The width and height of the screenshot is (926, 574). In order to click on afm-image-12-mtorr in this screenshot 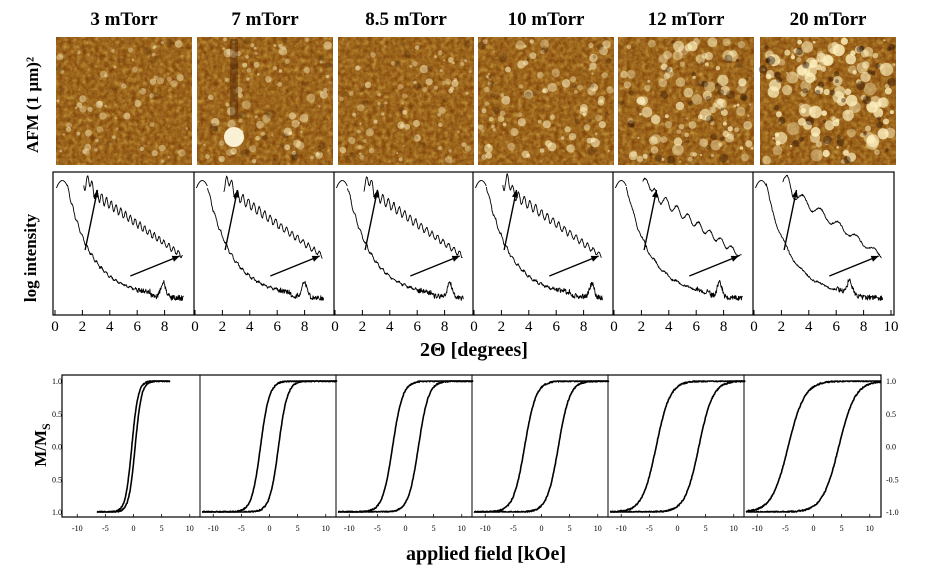, I will do `click(686, 101)`.